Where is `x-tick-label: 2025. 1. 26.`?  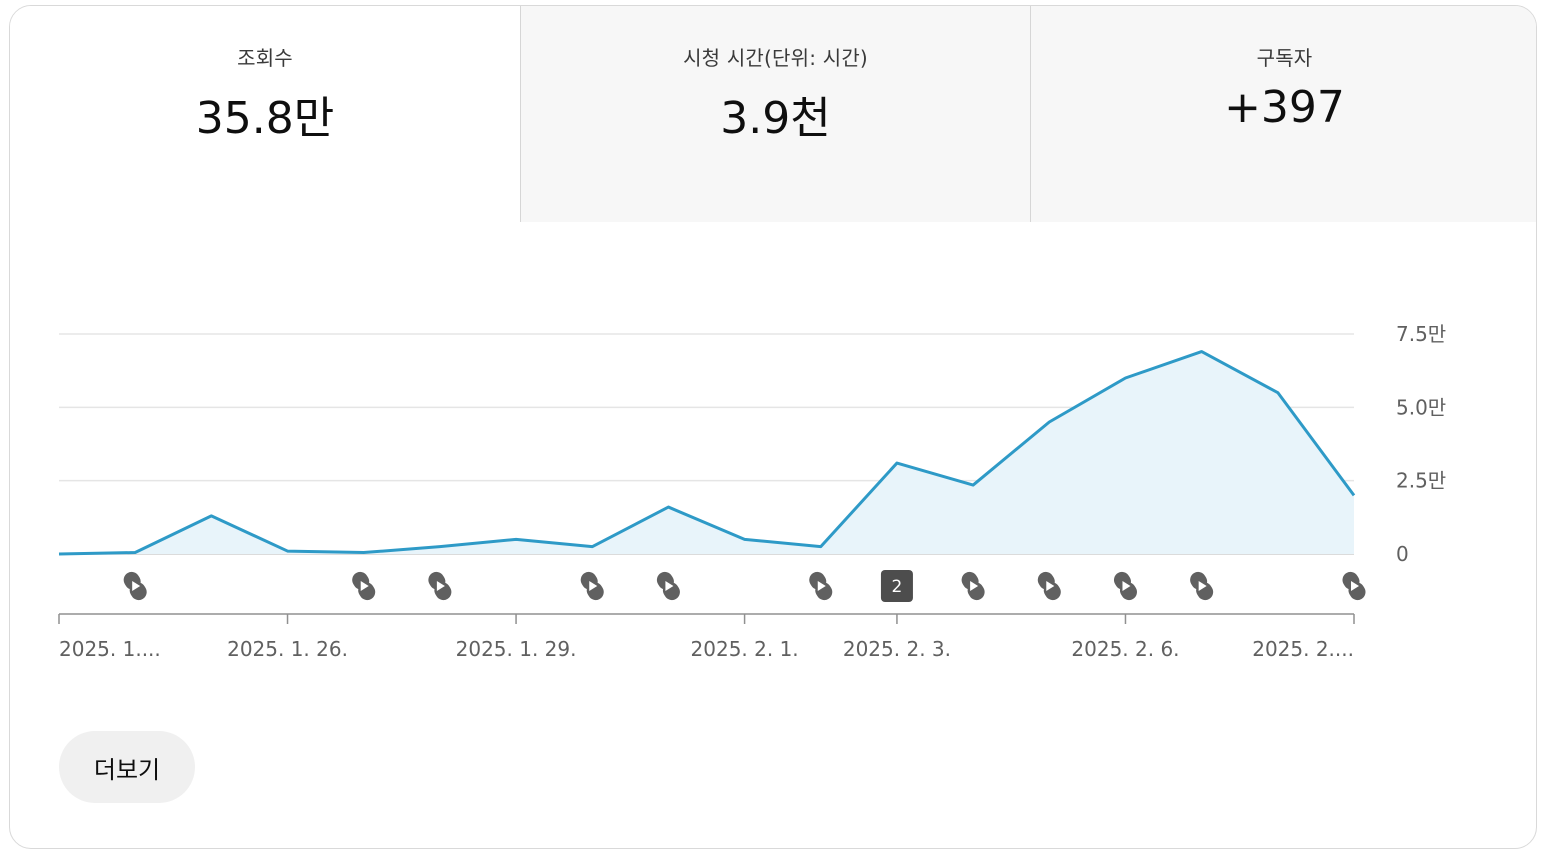 x-tick-label: 2025. 1. 26. is located at coordinates (287, 649).